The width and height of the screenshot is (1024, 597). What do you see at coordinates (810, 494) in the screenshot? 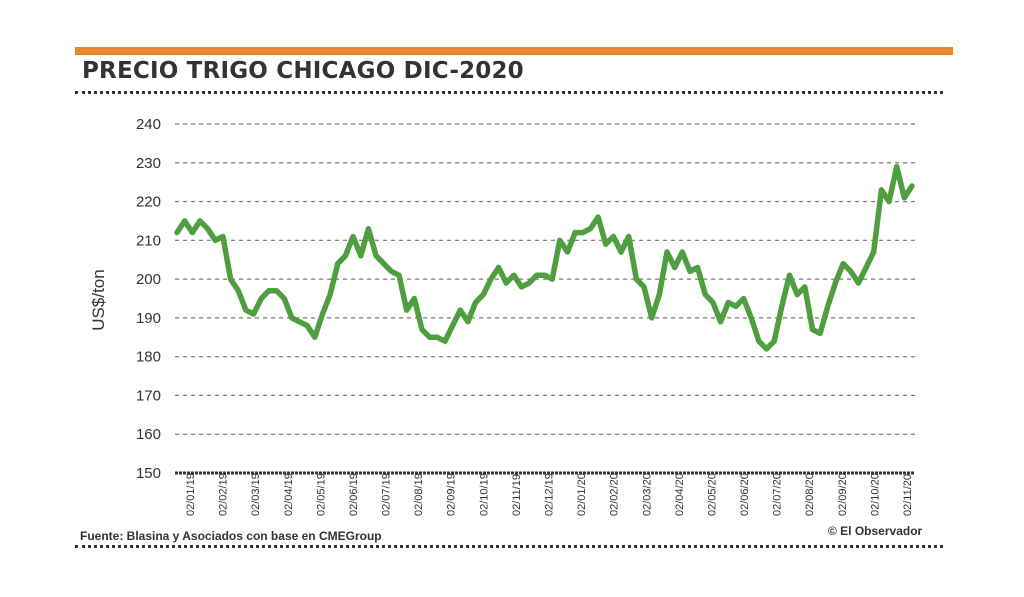
I see `x-tick-label: 02/08/20` at bounding box center [810, 494].